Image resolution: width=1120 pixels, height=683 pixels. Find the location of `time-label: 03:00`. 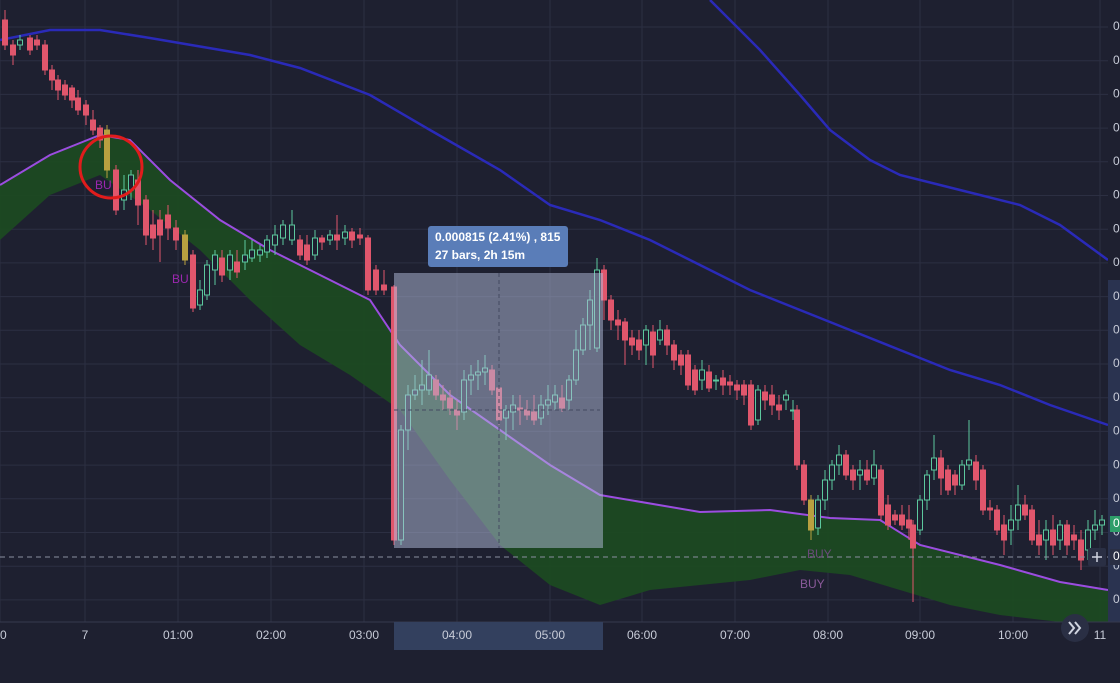

time-label: 03:00 is located at coordinates (364, 635).